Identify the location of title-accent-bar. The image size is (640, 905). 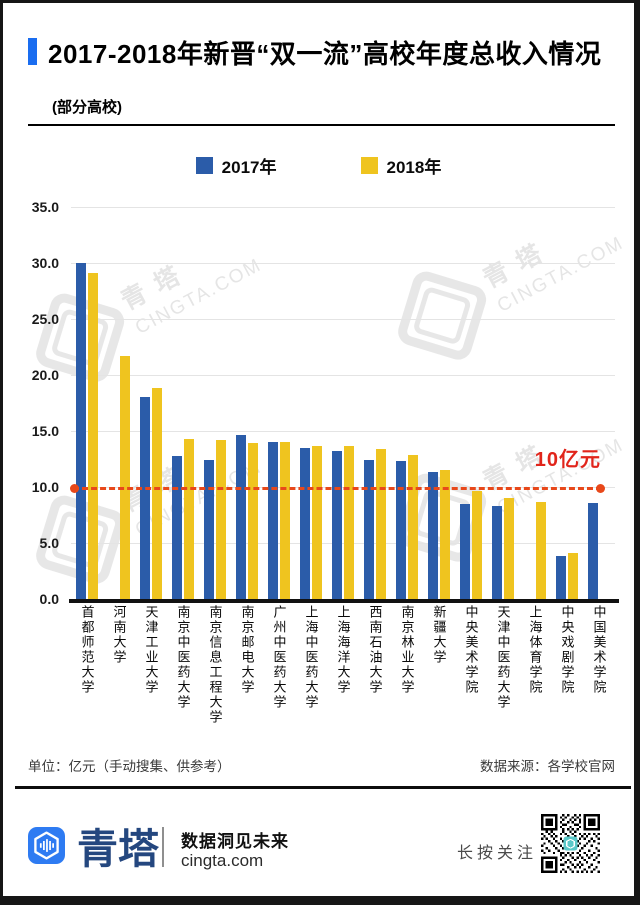
(32, 51).